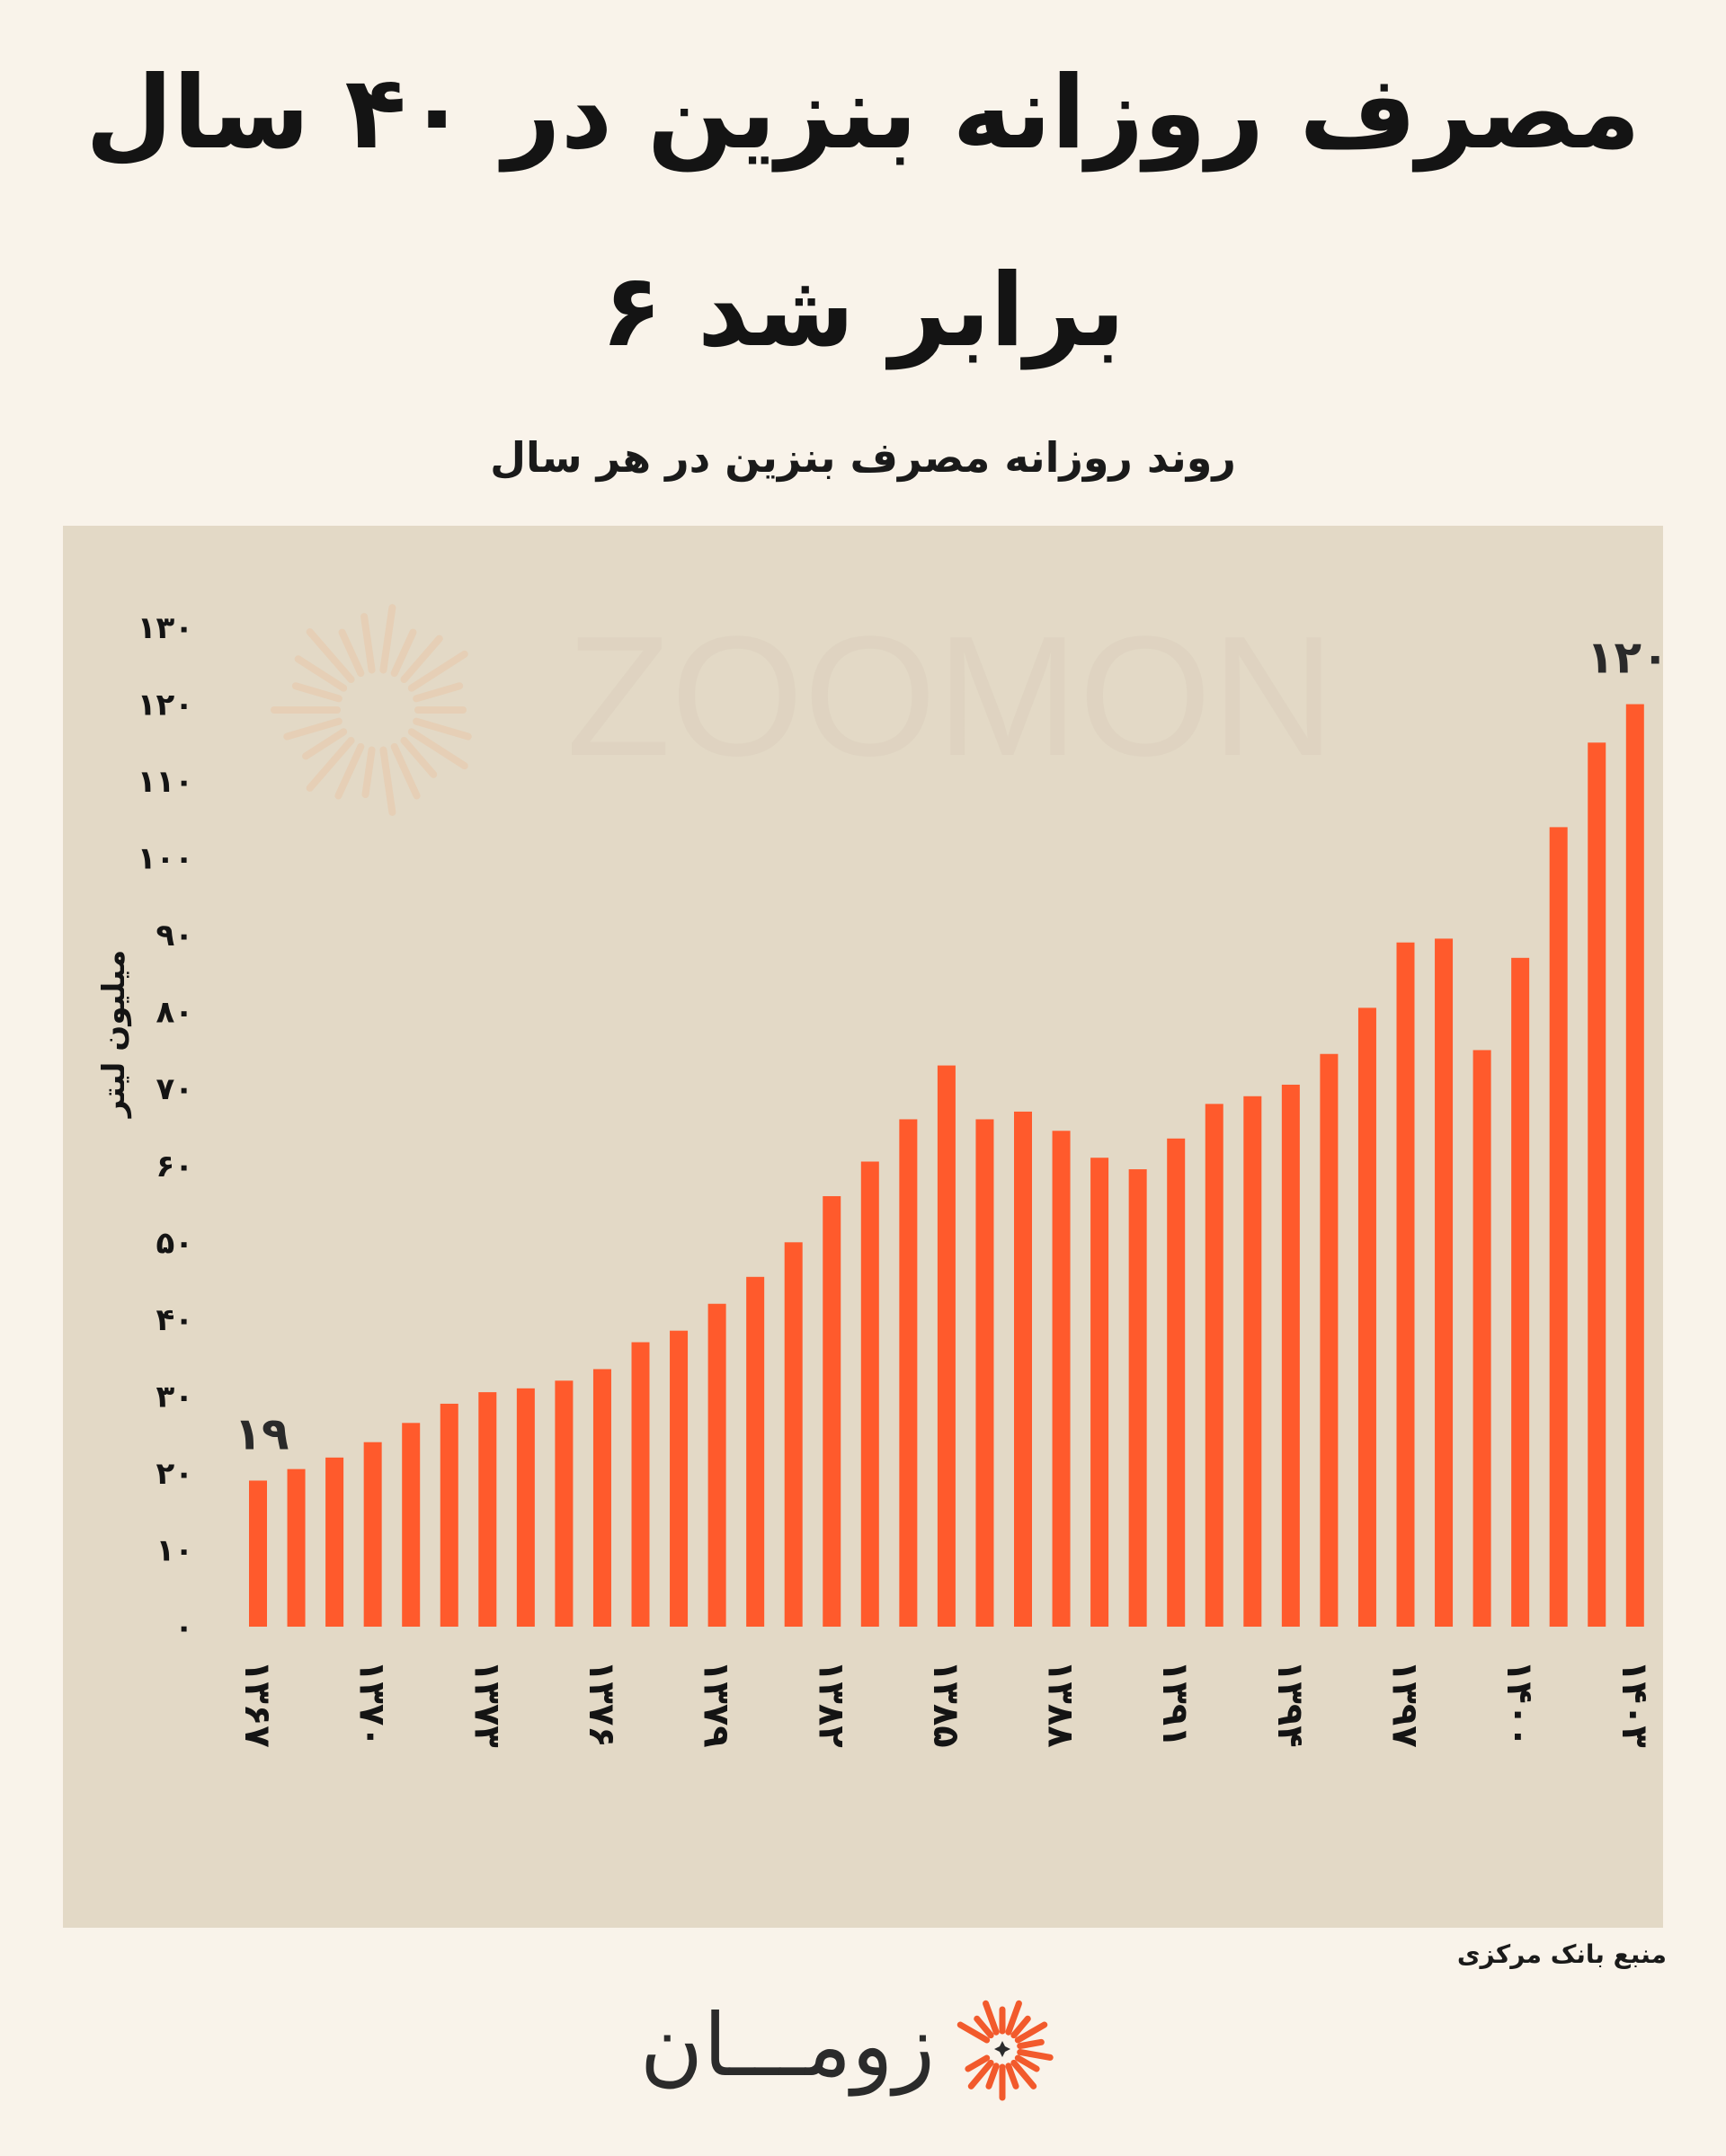  Describe the element at coordinates (1175, 1704) in the screenshot. I see `x-tick-label: ۱۳۹۱` at that location.